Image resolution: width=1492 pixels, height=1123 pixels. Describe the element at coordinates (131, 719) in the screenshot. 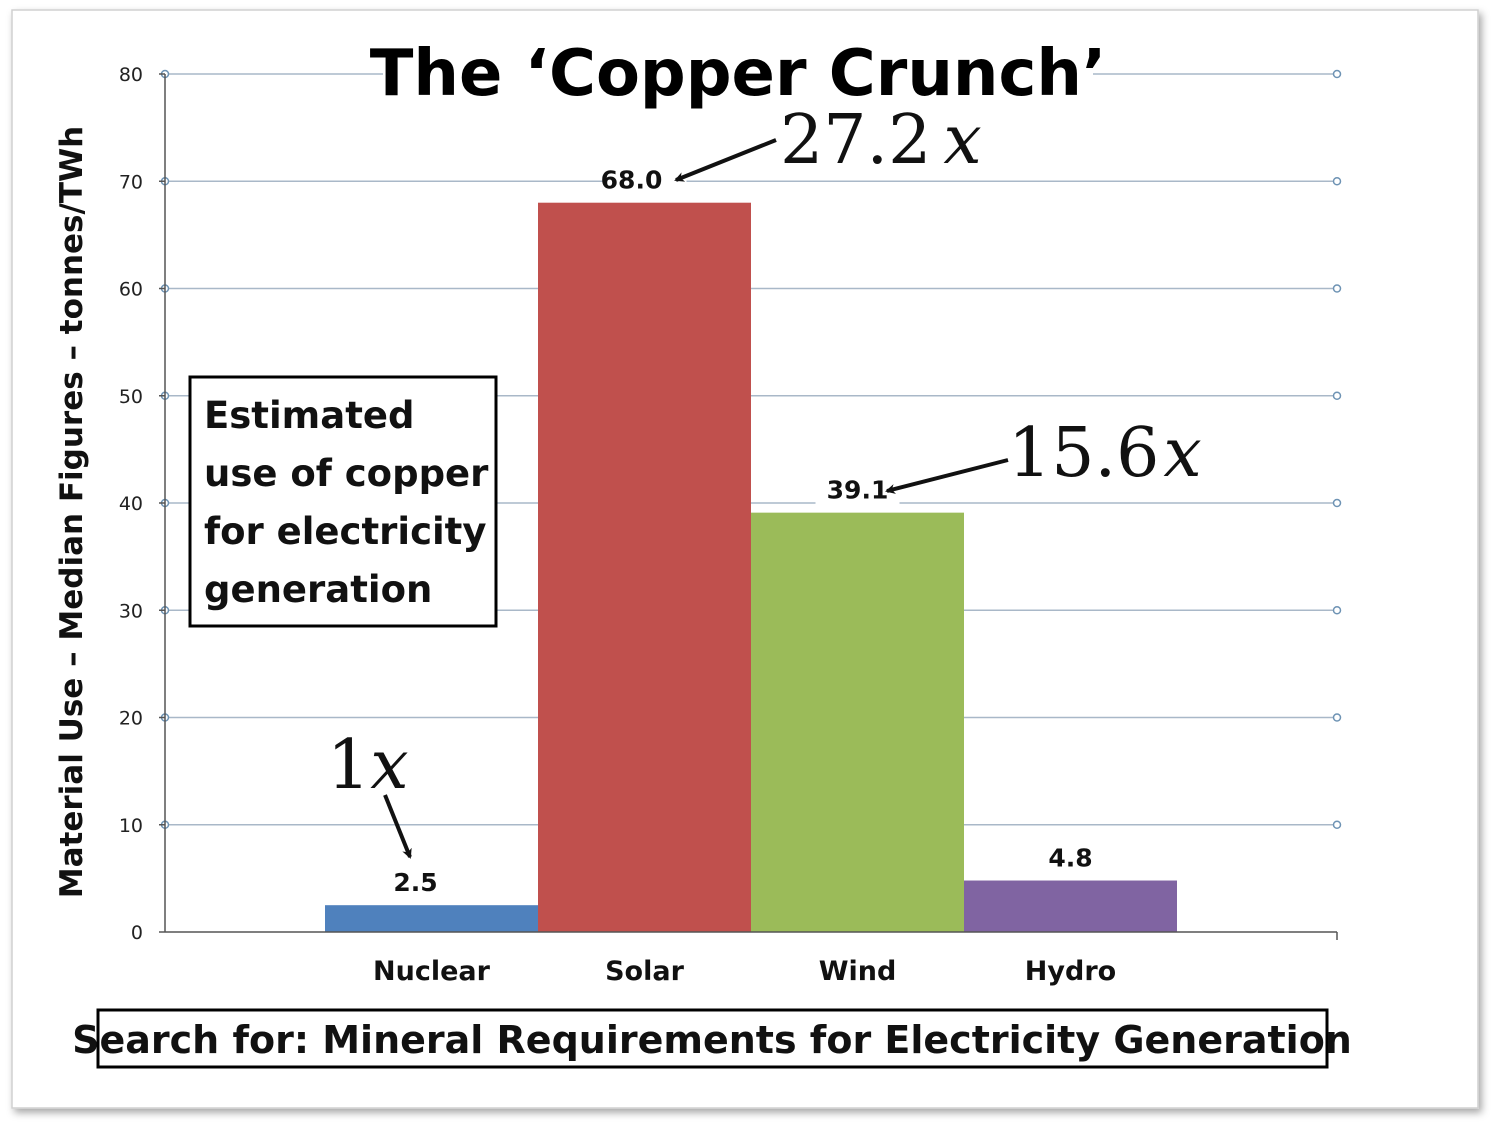

I see `y-tick-label: 20` at that location.